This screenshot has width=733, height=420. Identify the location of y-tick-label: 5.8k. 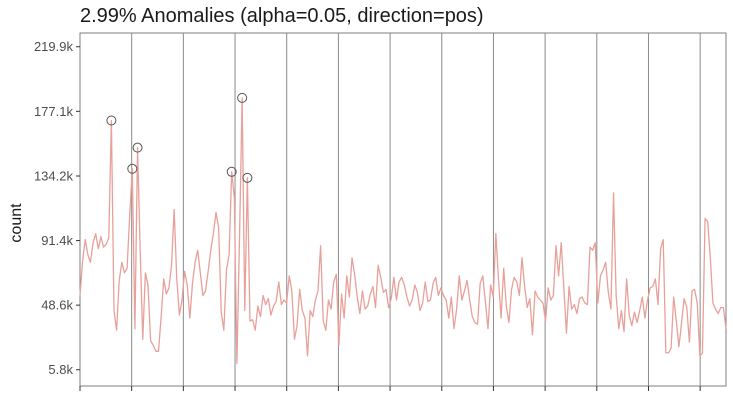
(60, 369).